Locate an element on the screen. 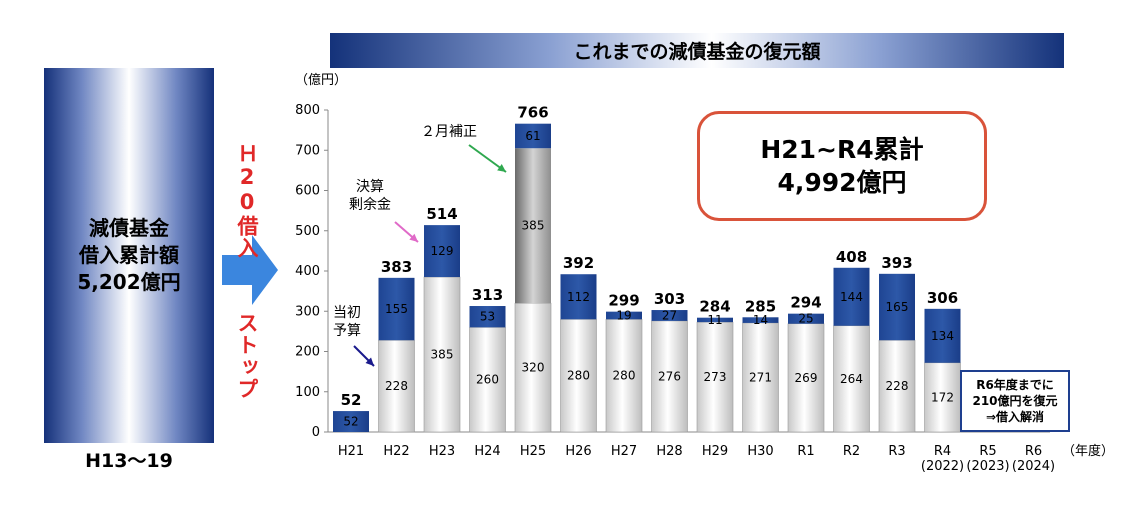  note-line-3: ⇒借入解消 is located at coordinates (1015, 417).